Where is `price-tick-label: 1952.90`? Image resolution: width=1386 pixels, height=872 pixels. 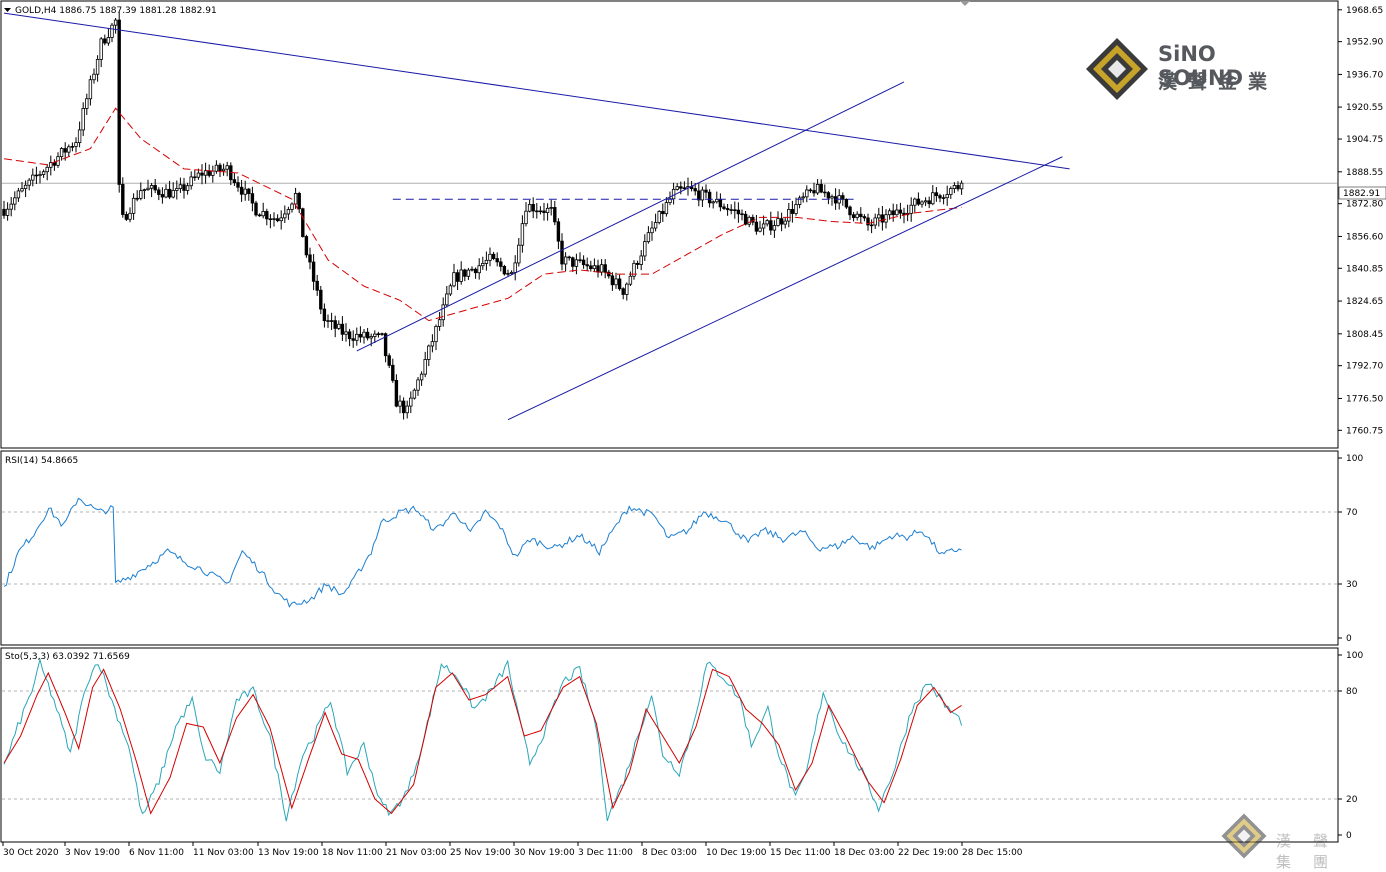 price-tick-label: 1952.90 is located at coordinates (1364, 43).